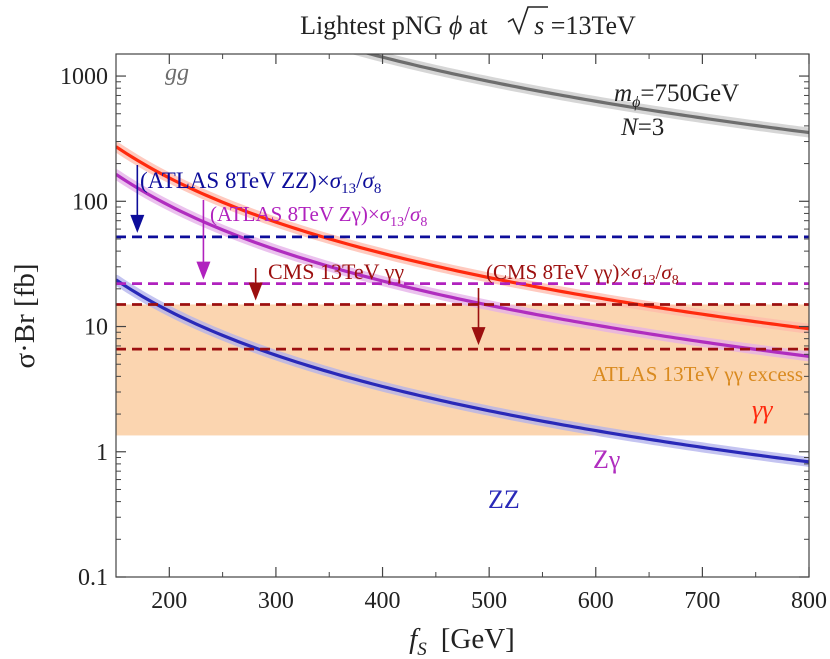 The image size is (830, 659). Describe the element at coordinates (93, 578) in the screenshot. I see `y-tick-label-0.1: 0.1` at that location.